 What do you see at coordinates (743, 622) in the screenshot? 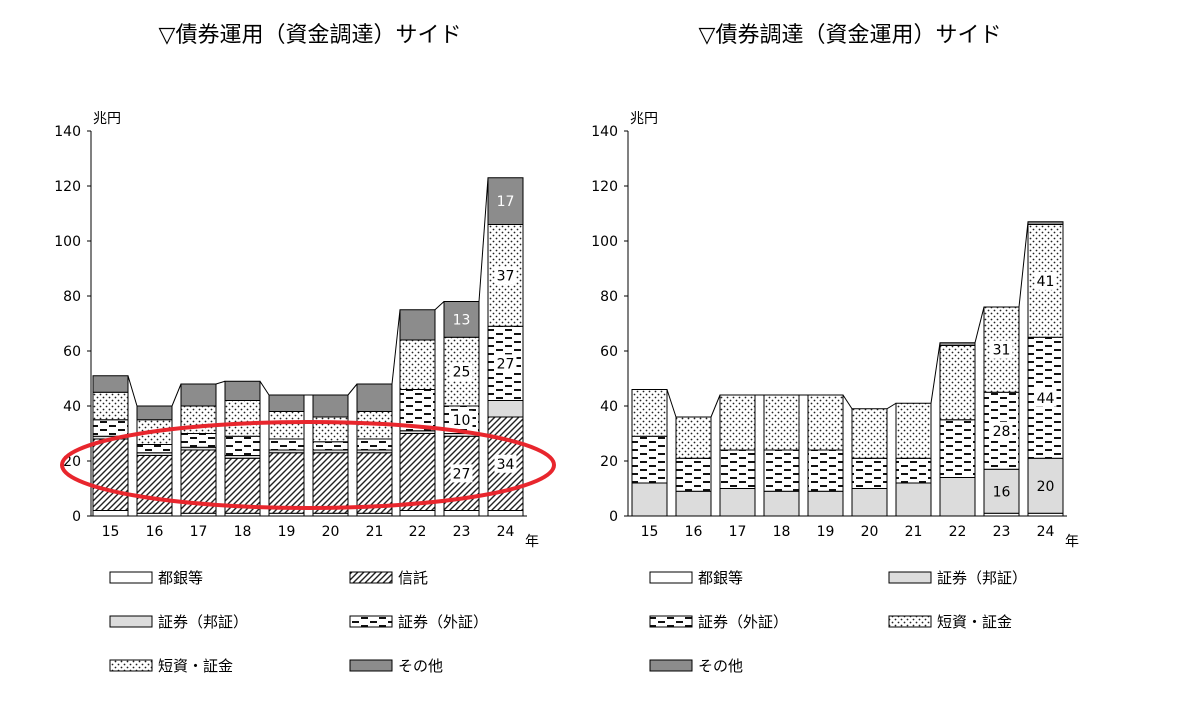
I see `legend-label: 証券（外証）` at bounding box center [743, 622].